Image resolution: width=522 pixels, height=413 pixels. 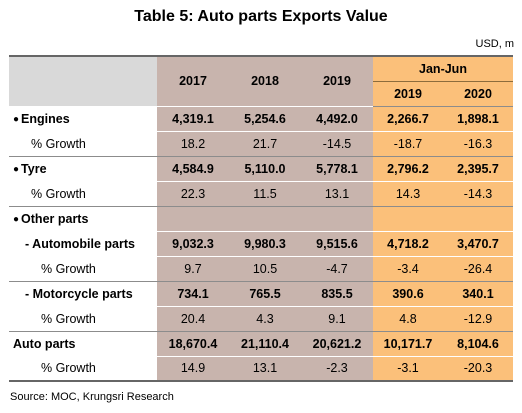 I want to click on table-row: % Growth 18.2 21.7 -14.5 -18.7 -16.3, so click(x=261, y=144).